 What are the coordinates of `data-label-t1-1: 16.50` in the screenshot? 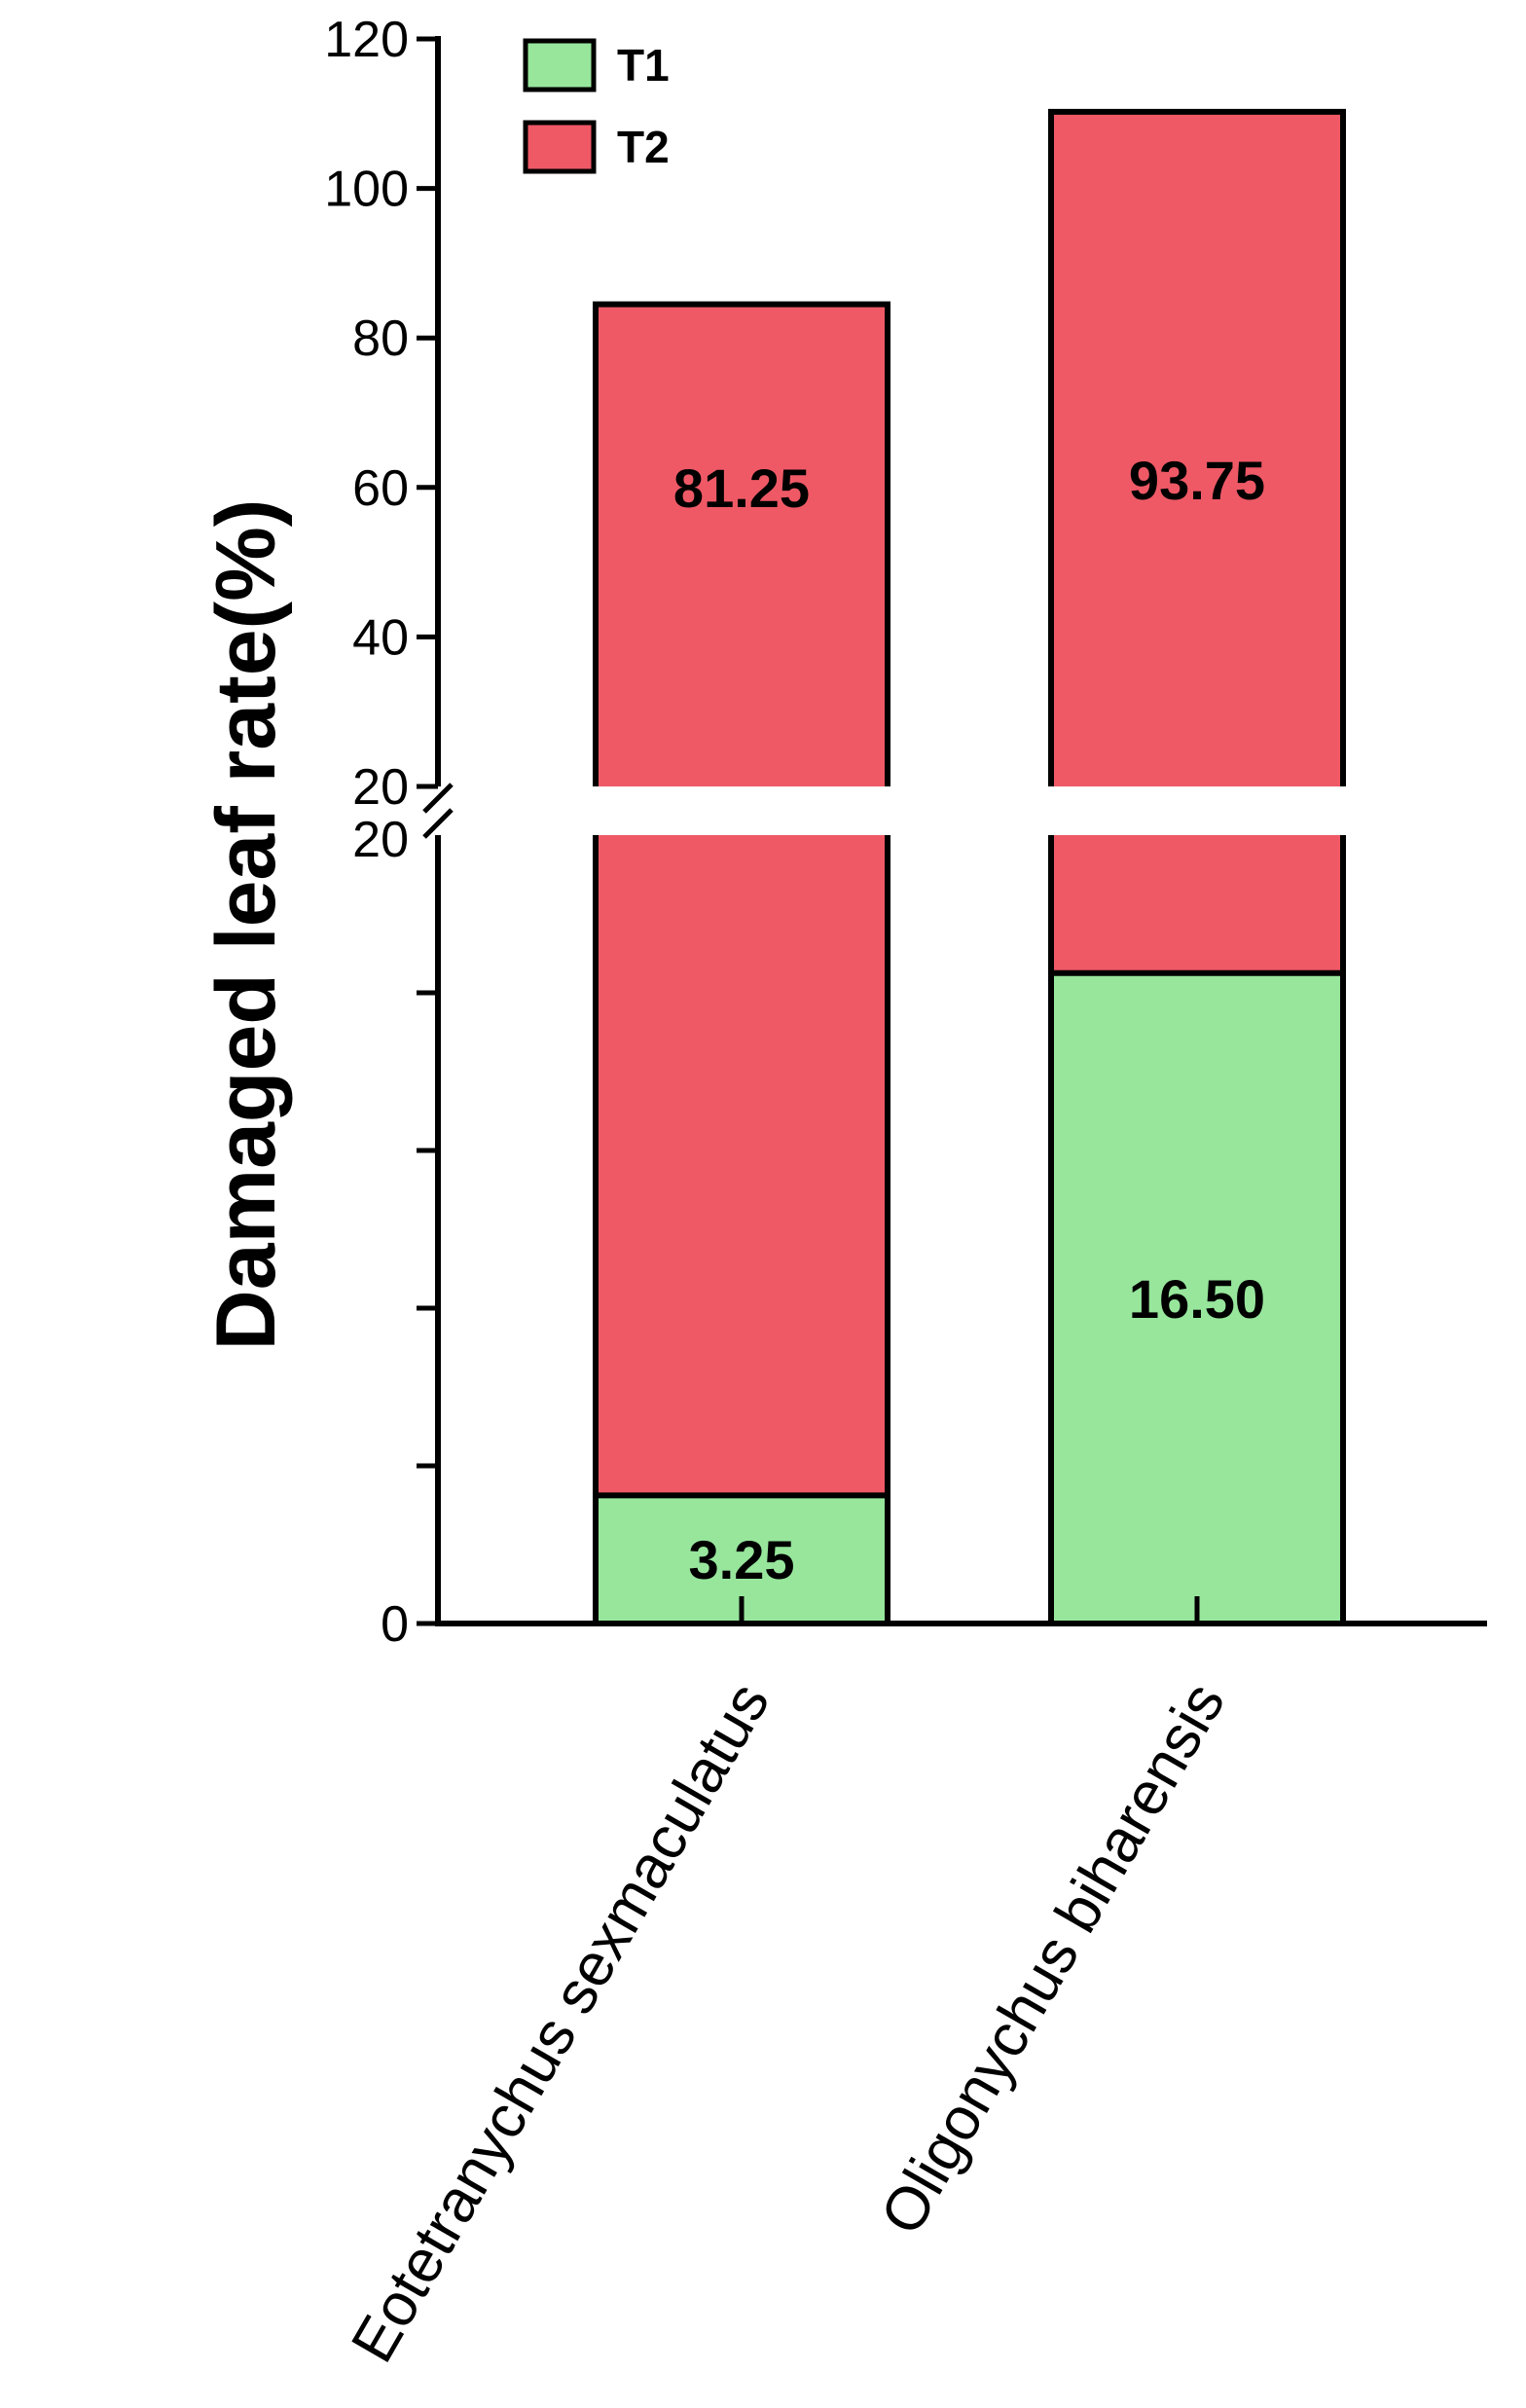 It's located at (1197, 1299).